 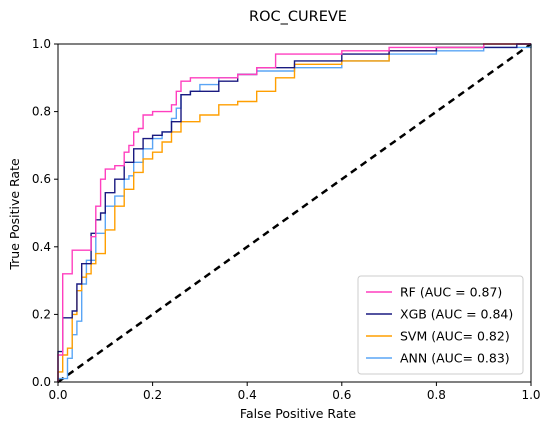 I want to click on y-tick-label: 0.8, so click(x=41, y=112).